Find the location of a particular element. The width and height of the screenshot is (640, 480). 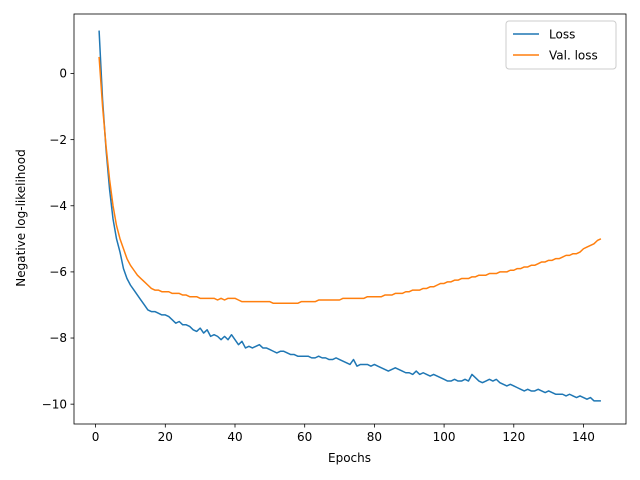

x-tick-label: 100 is located at coordinates (444, 437).